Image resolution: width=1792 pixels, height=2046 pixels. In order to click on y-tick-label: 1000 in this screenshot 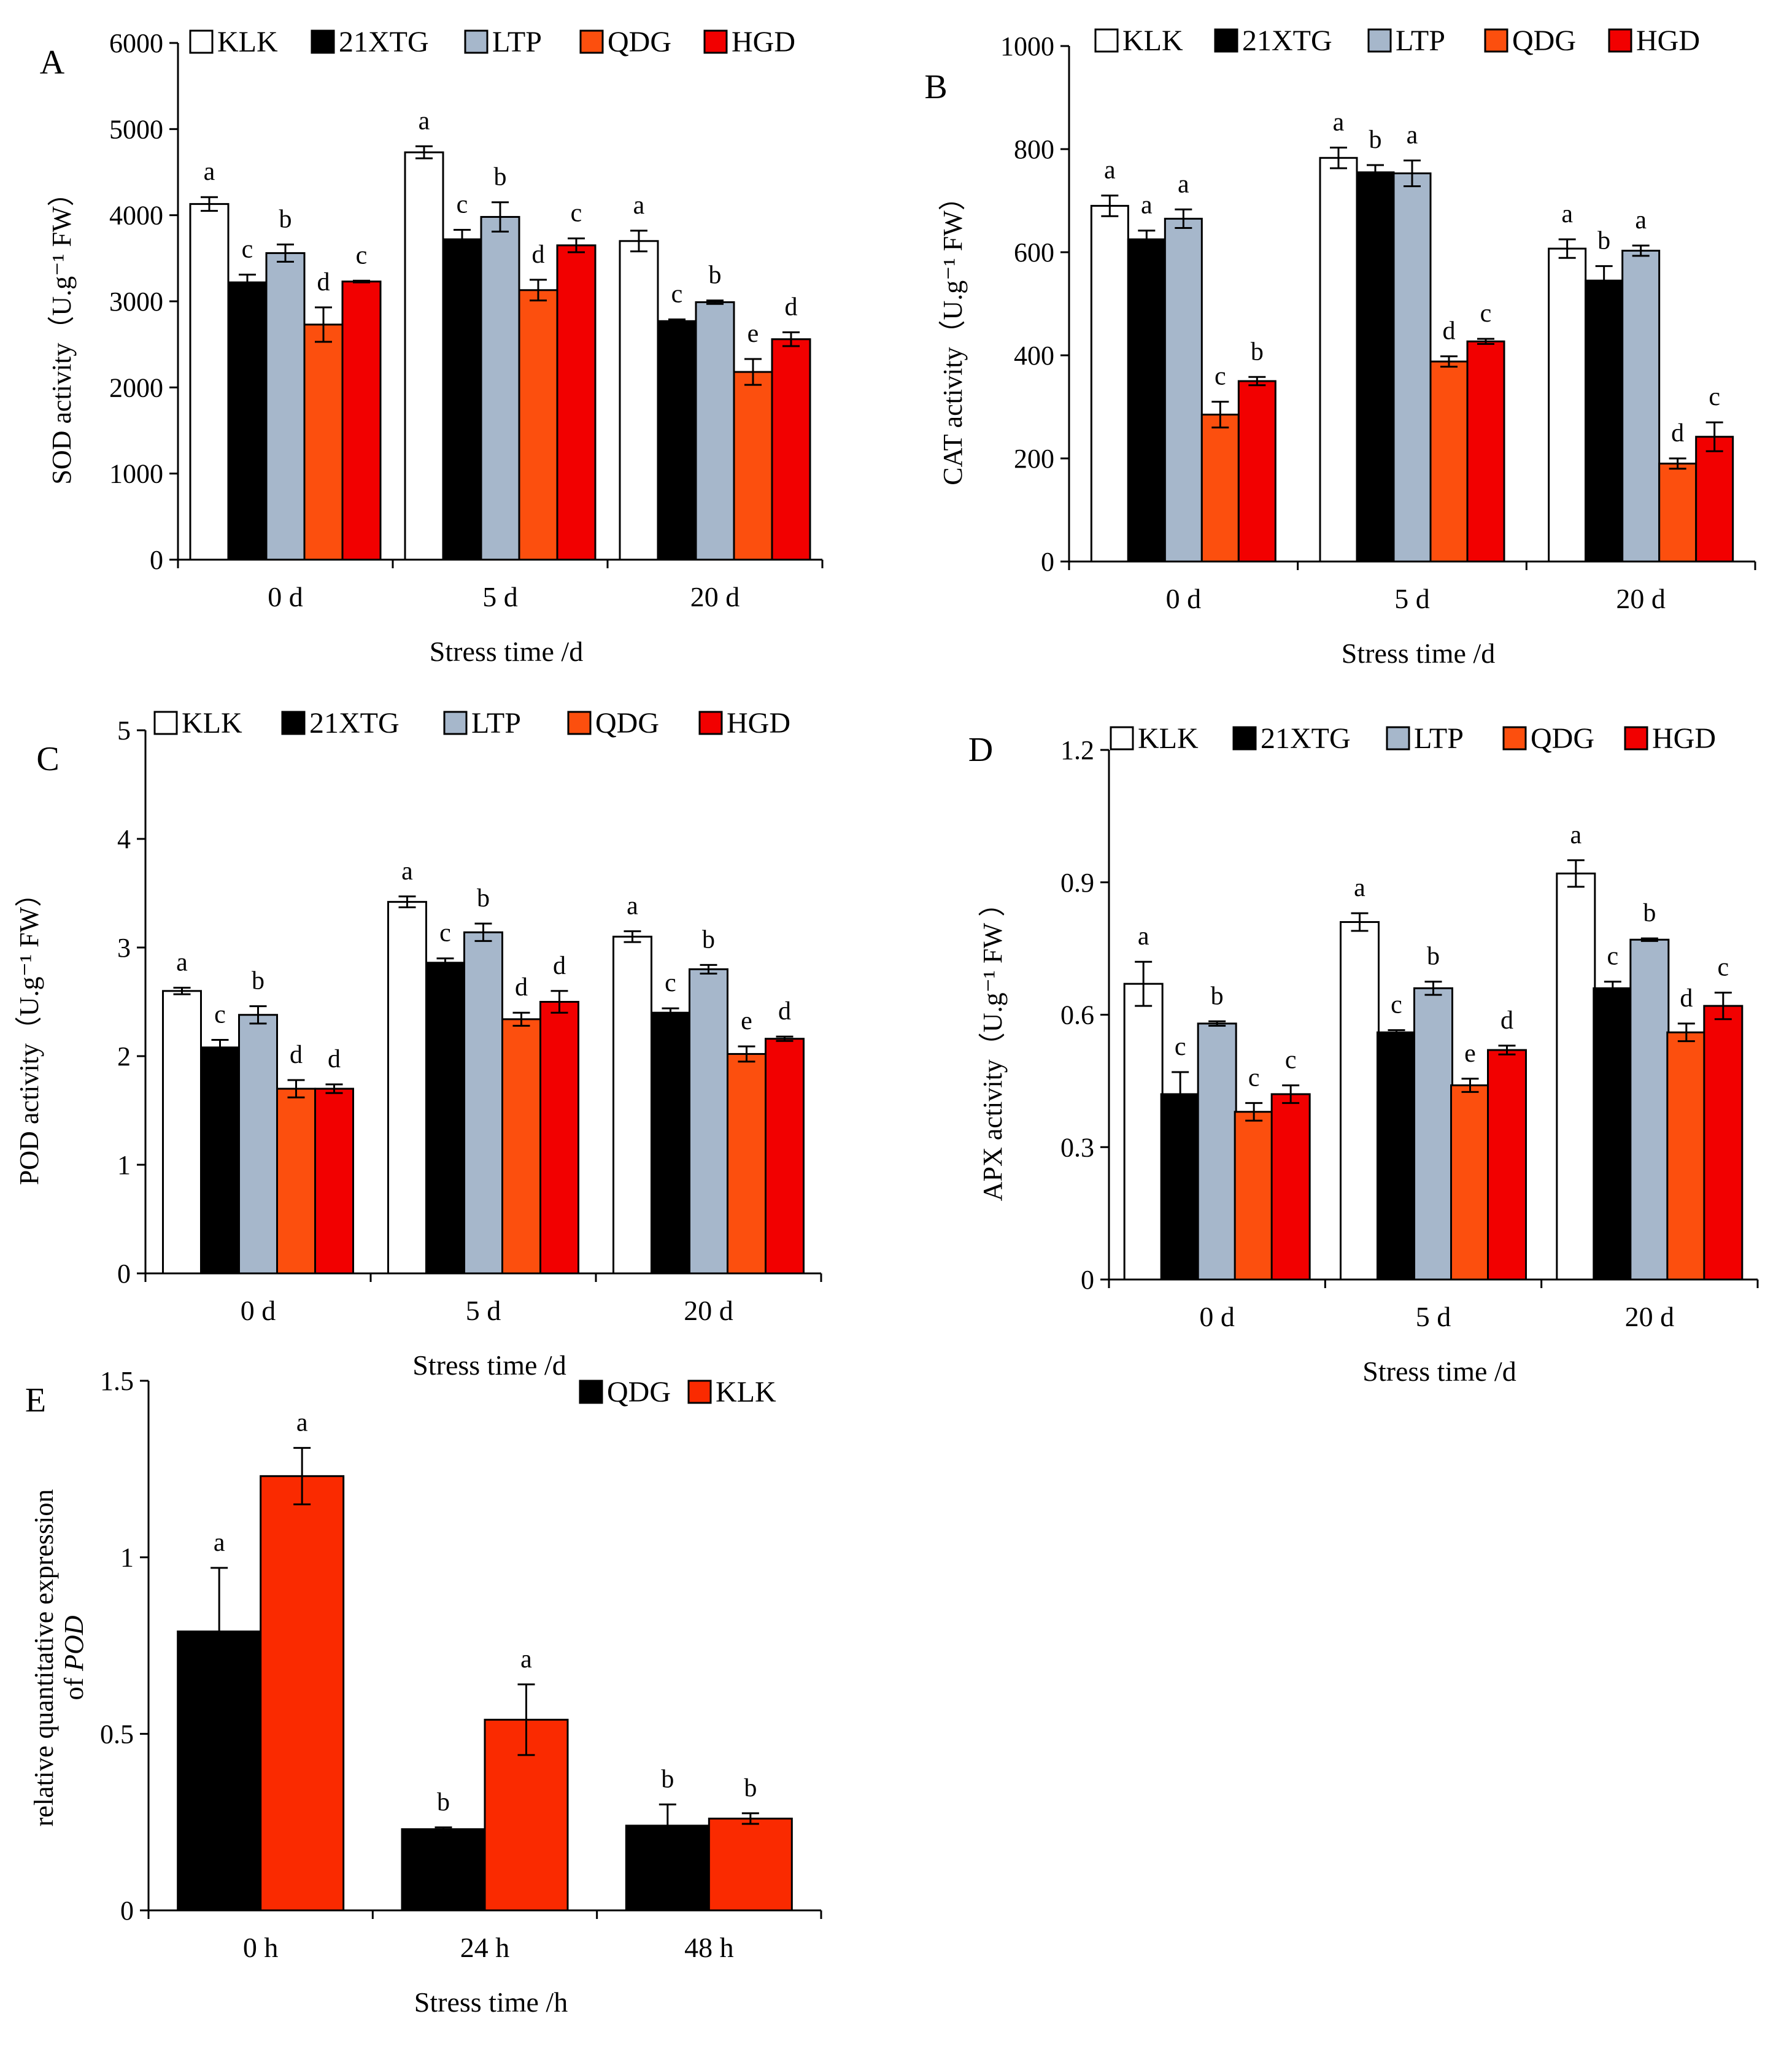, I will do `click(1027, 46)`.